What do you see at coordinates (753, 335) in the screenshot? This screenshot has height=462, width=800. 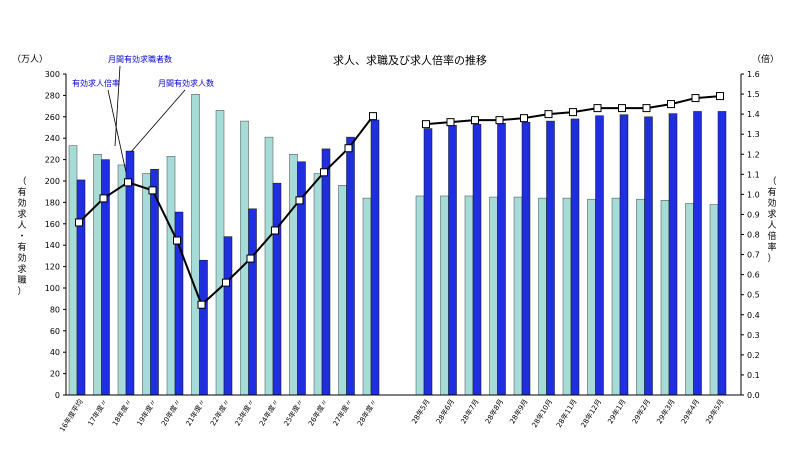 I see `right-tick-label: 0.3` at bounding box center [753, 335].